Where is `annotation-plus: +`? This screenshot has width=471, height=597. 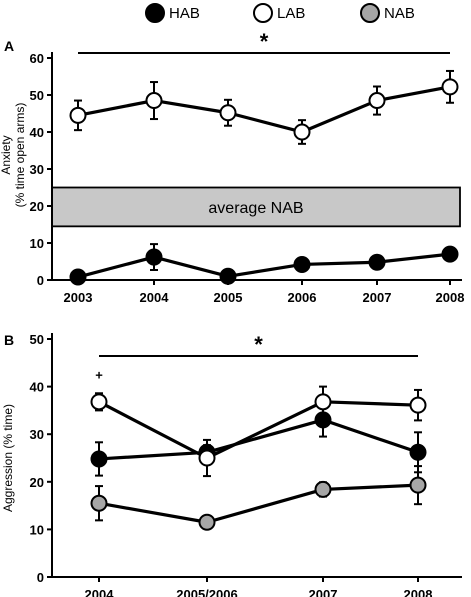
annotation-plus: + is located at coordinates (99, 375).